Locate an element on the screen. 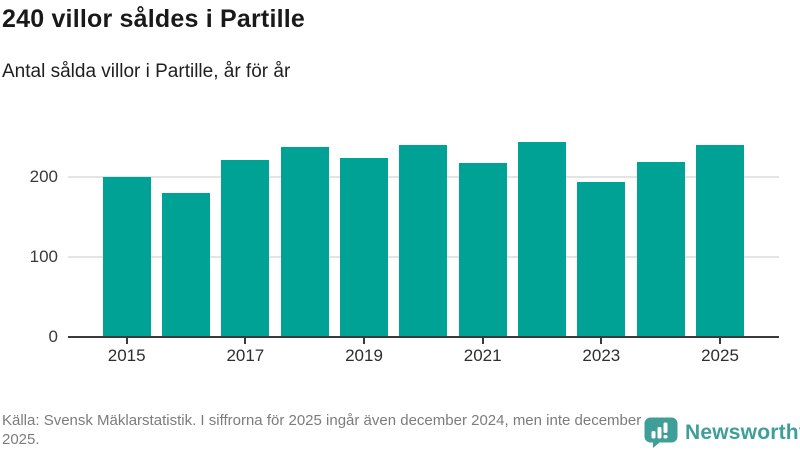 The height and width of the screenshot is (450, 800). x-tick-label-2023: 2023 is located at coordinates (601, 355).